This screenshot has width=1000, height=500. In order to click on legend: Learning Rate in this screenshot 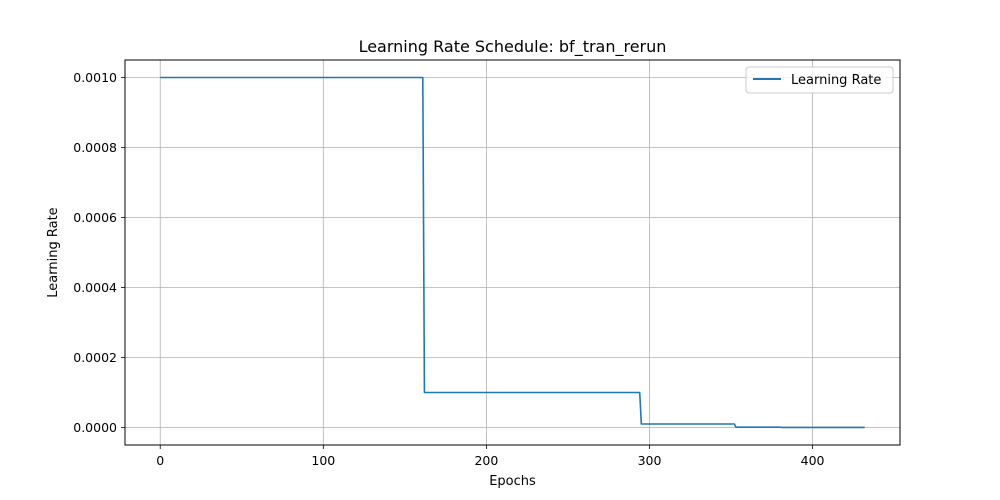, I will do `click(819, 80)`.